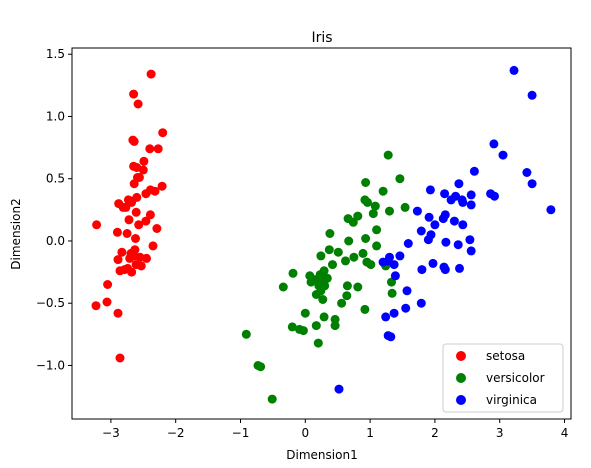 This screenshot has height=468, width=591. What do you see at coordinates (55, 54) in the screenshot?
I see `y-tick-label: 1.5` at bounding box center [55, 54].